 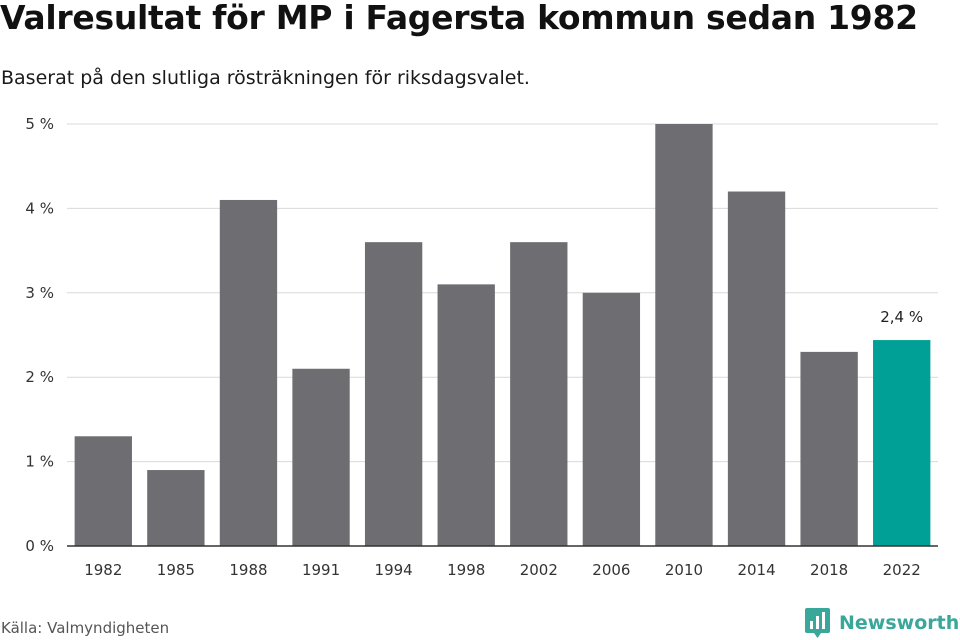 What do you see at coordinates (899, 623) in the screenshot?
I see `brand-name: Newsworthy` at bounding box center [899, 623].